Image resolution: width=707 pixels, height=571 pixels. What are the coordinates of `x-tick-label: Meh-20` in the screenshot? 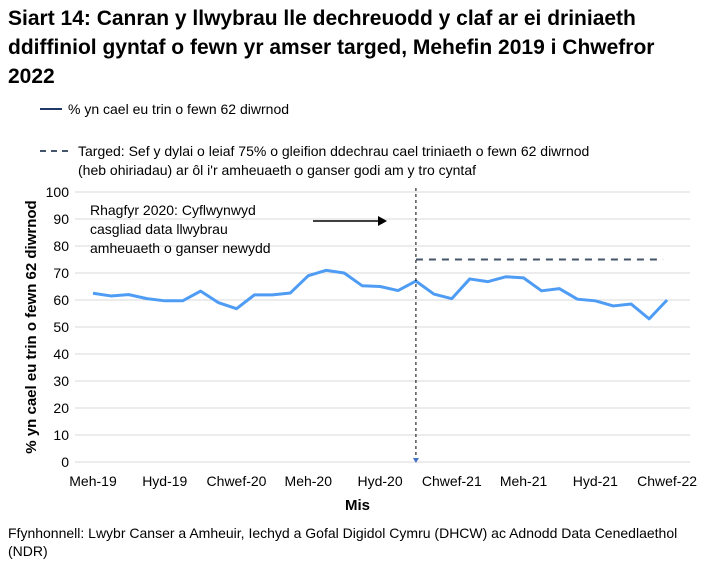 It's located at (309, 481).